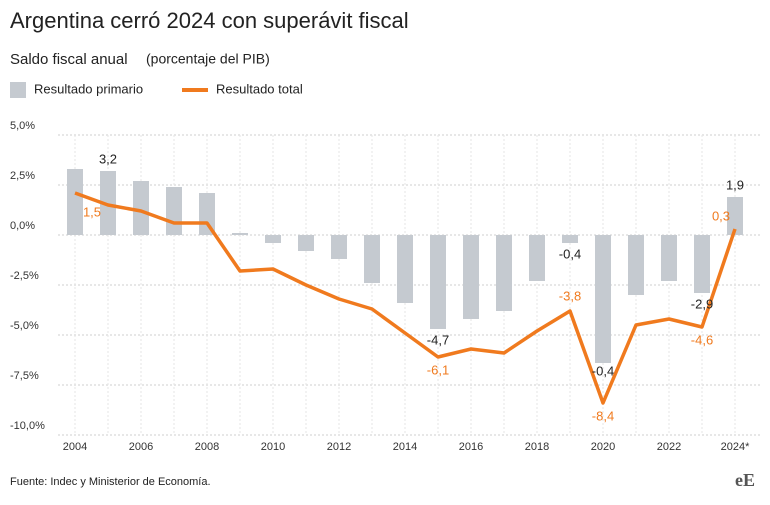  What do you see at coordinates (88, 88) in the screenshot?
I see `legend-label: Resultado primario` at bounding box center [88, 88].